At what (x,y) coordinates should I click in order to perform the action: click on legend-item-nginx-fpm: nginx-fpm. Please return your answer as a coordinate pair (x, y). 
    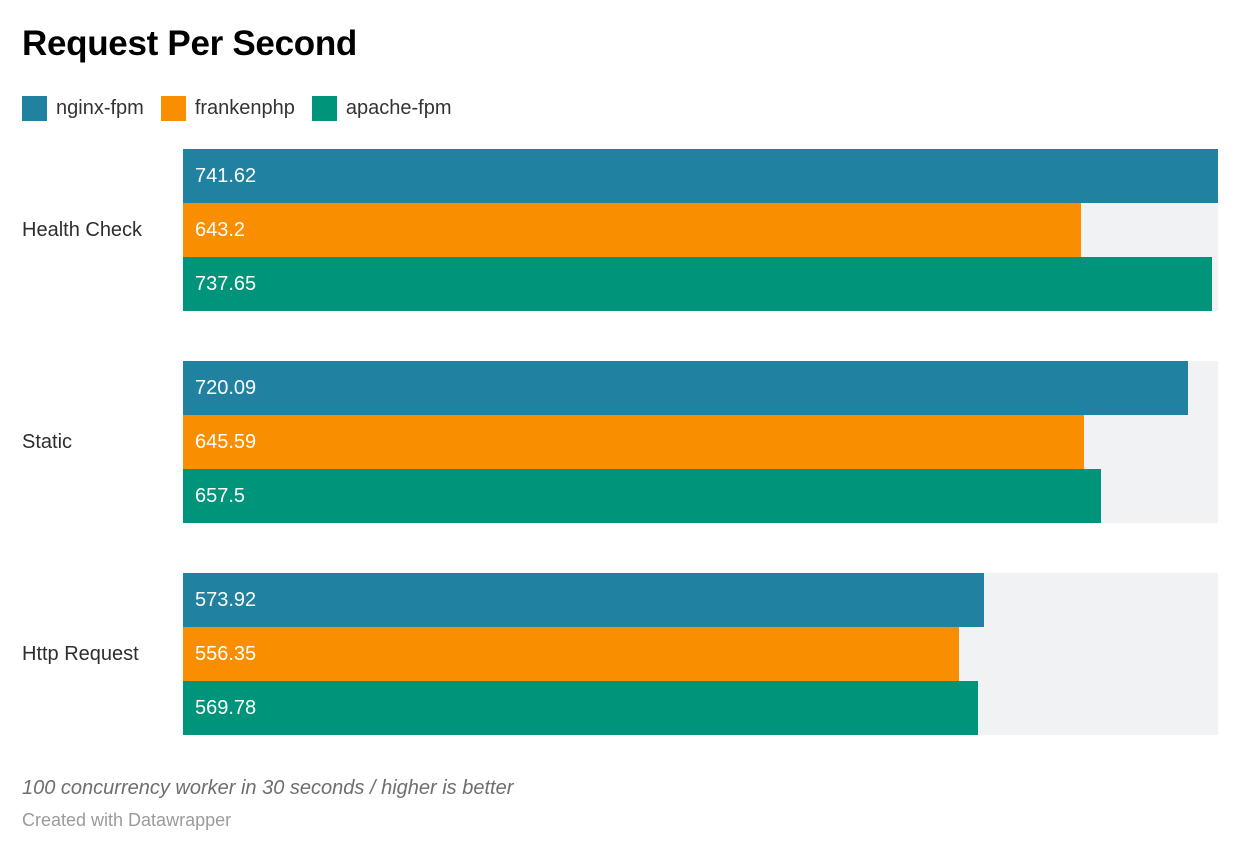
    Looking at the image, I should click on (83, 108).